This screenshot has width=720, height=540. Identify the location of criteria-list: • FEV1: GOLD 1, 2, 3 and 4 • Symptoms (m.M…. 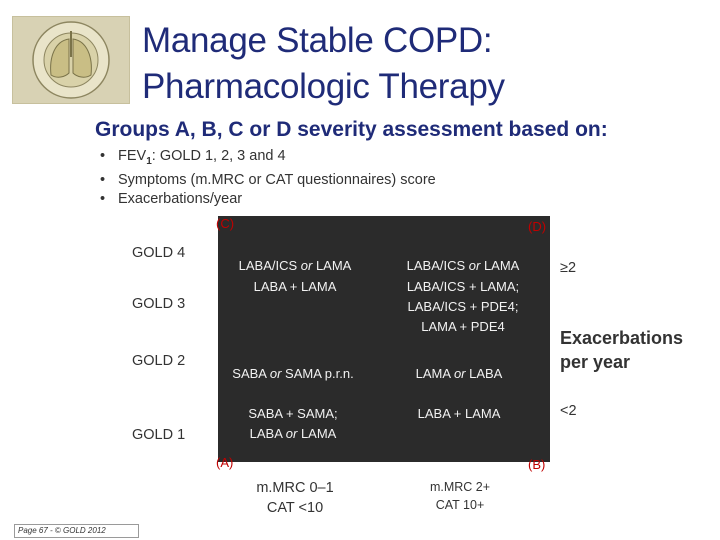
(268, 178).